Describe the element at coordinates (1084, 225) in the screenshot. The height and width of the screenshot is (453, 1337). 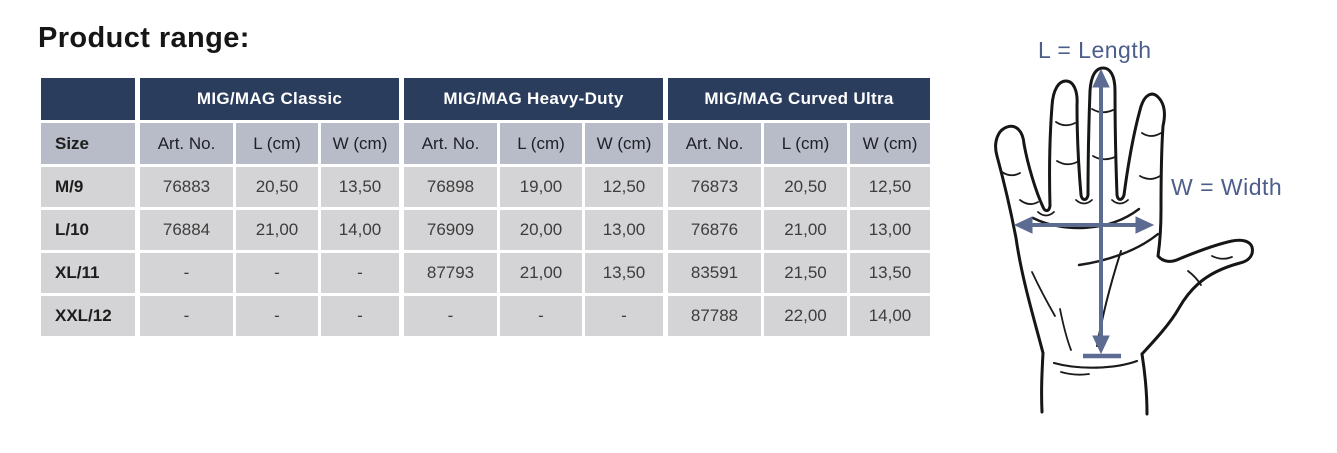
I see `width-arrow` at that location.